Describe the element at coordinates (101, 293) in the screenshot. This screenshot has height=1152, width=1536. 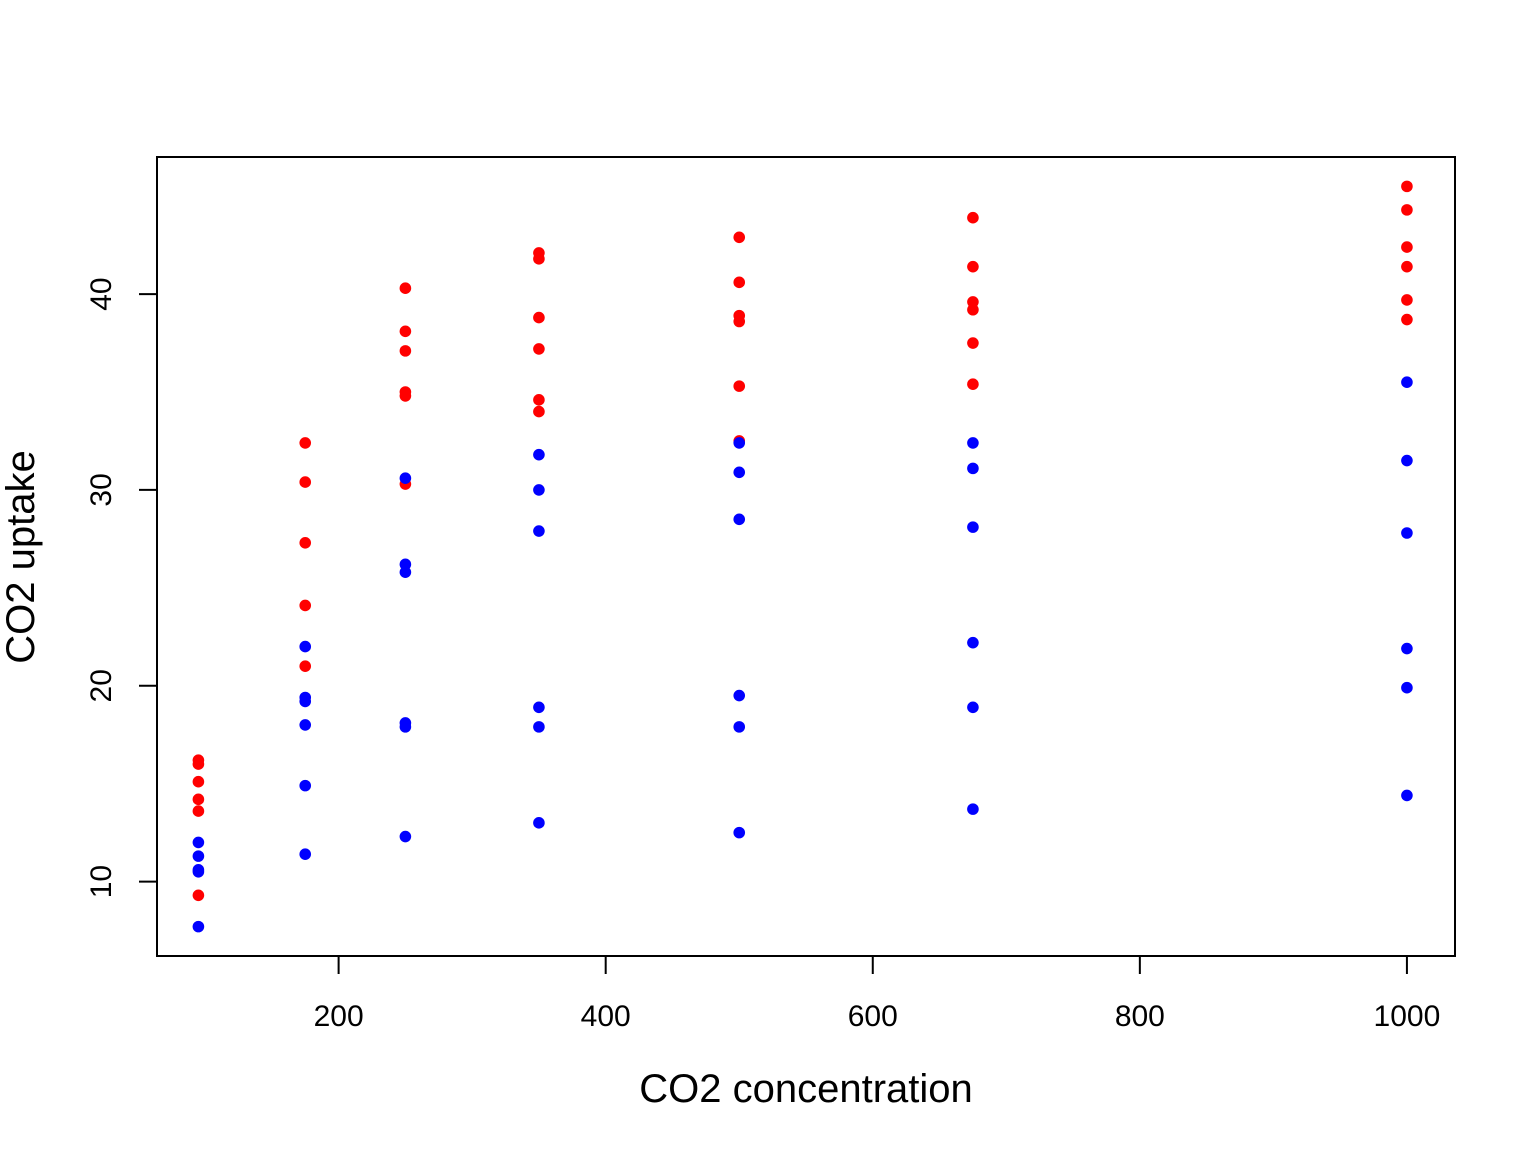
I see `y-tick-label: 40` at that location.